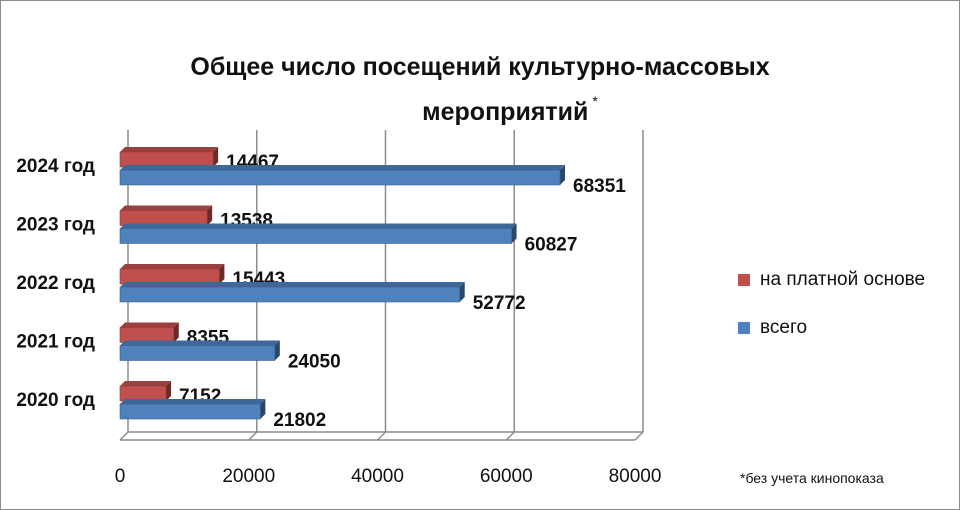  What do you see at coordinates (299, 420) in the screenshot?
I see `data-label-total-cat-4: 21802` at bounding box center [299, 420].